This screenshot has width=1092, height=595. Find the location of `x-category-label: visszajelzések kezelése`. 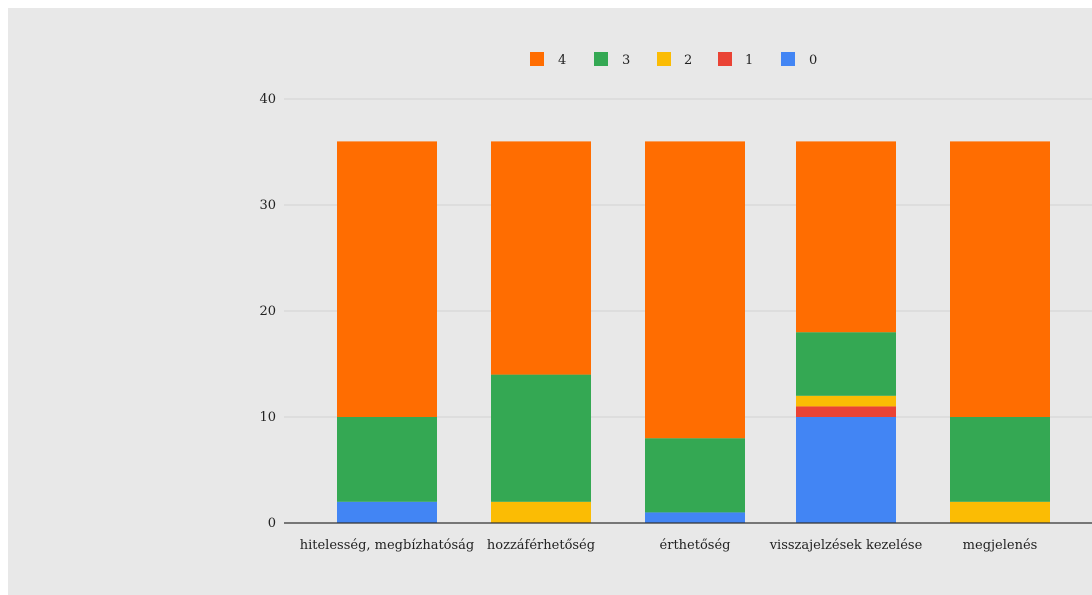

x-category-label: visszajelzések kezelése is located at coordinates (846, 545).